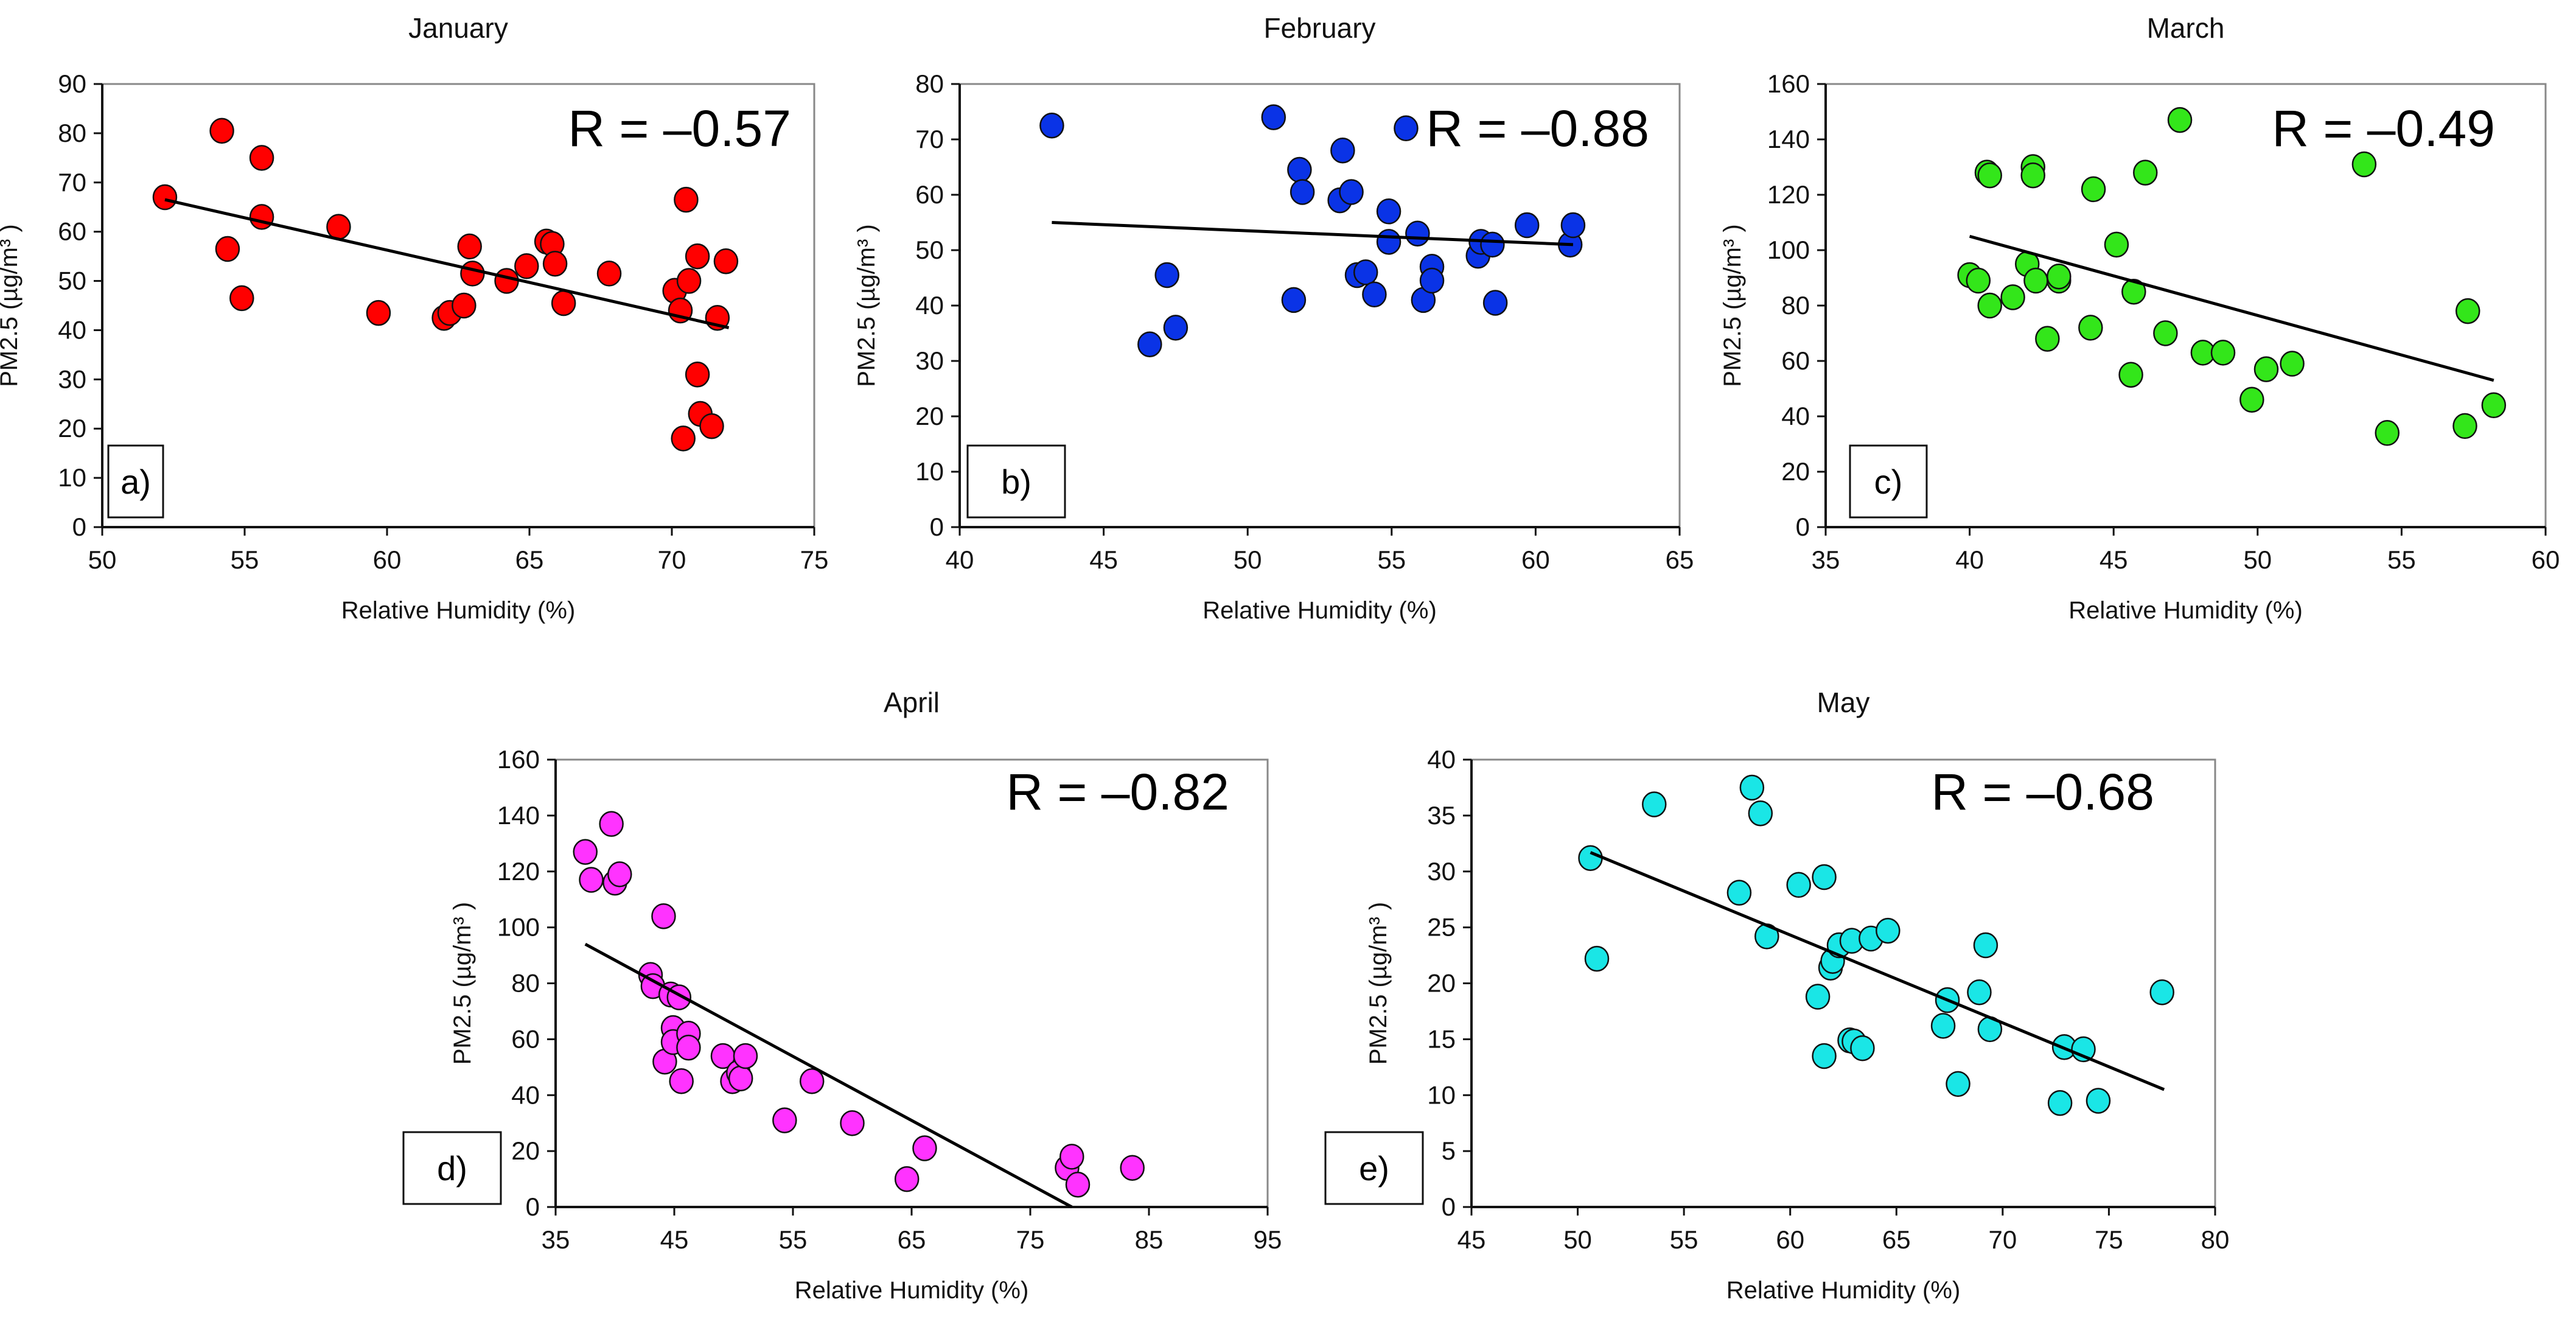 This screenshot has height=1333, width=2576. What do you see at coordinates (556, 1239) in the screenshot?
I see `x-tick-label: 35` at bounding box center [556, 1239].